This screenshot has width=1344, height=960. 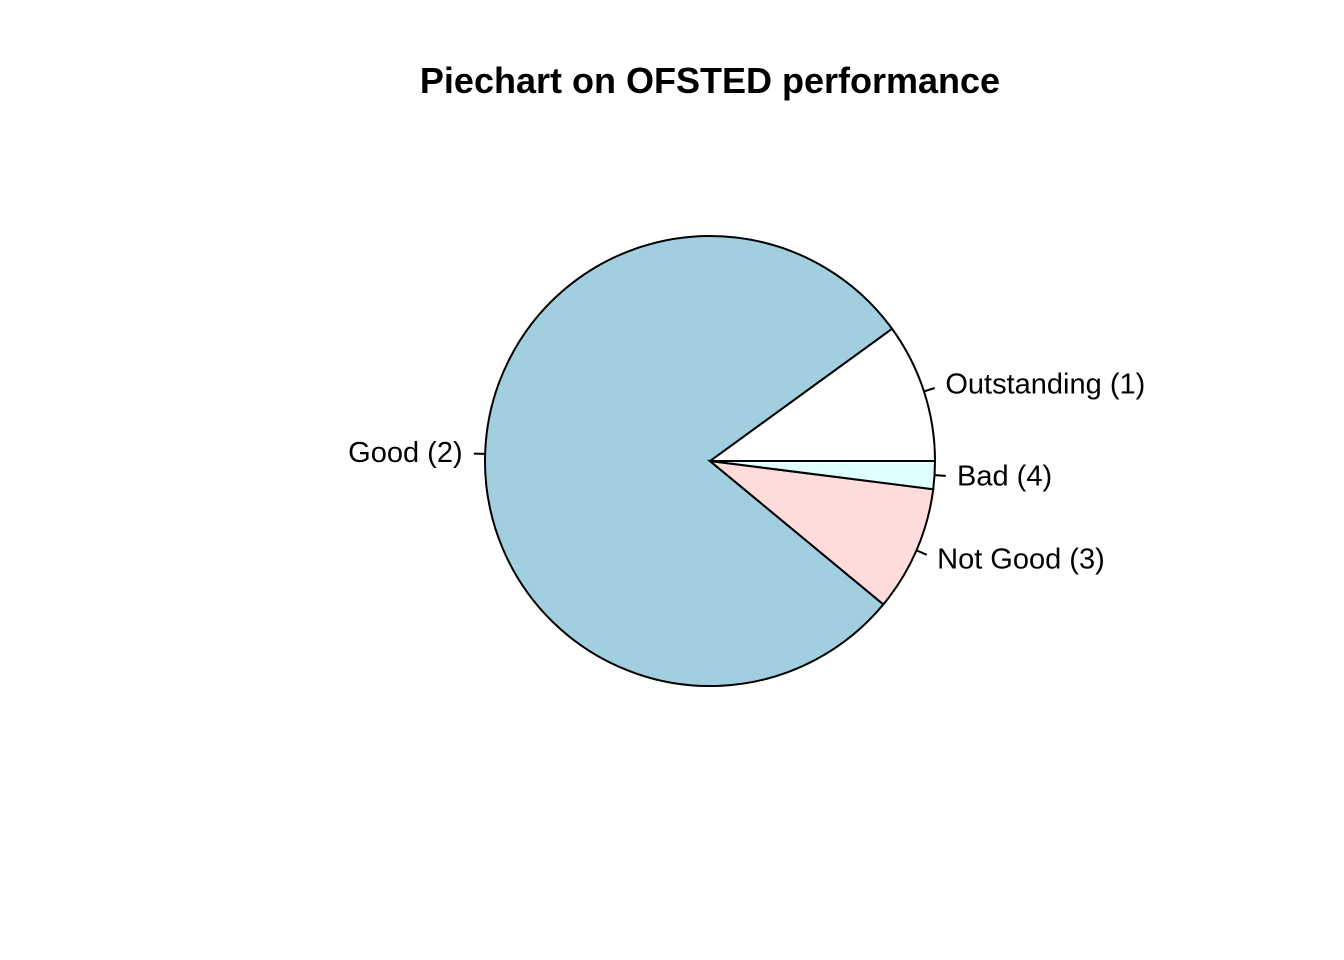 I want to click on label-leader-lines, so click(x=709, y=471).